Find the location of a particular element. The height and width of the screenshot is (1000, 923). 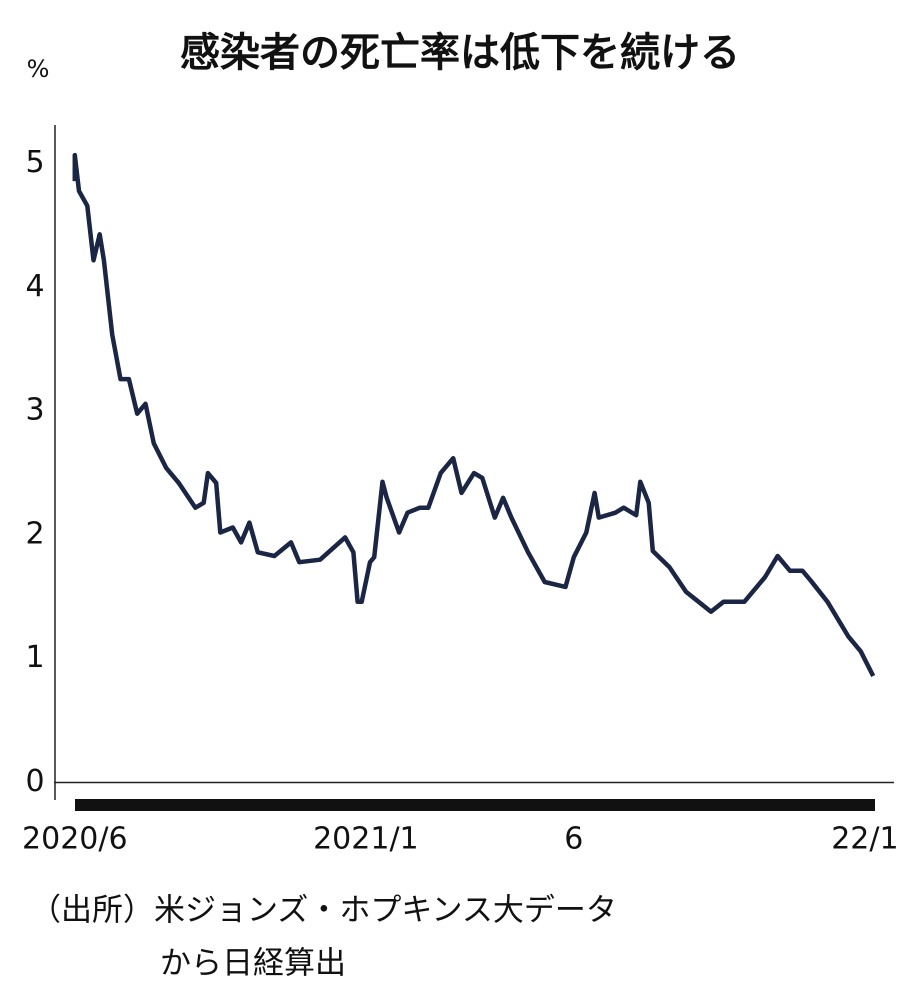

source-line: から日経算出 is located at coordinates (253, 964).